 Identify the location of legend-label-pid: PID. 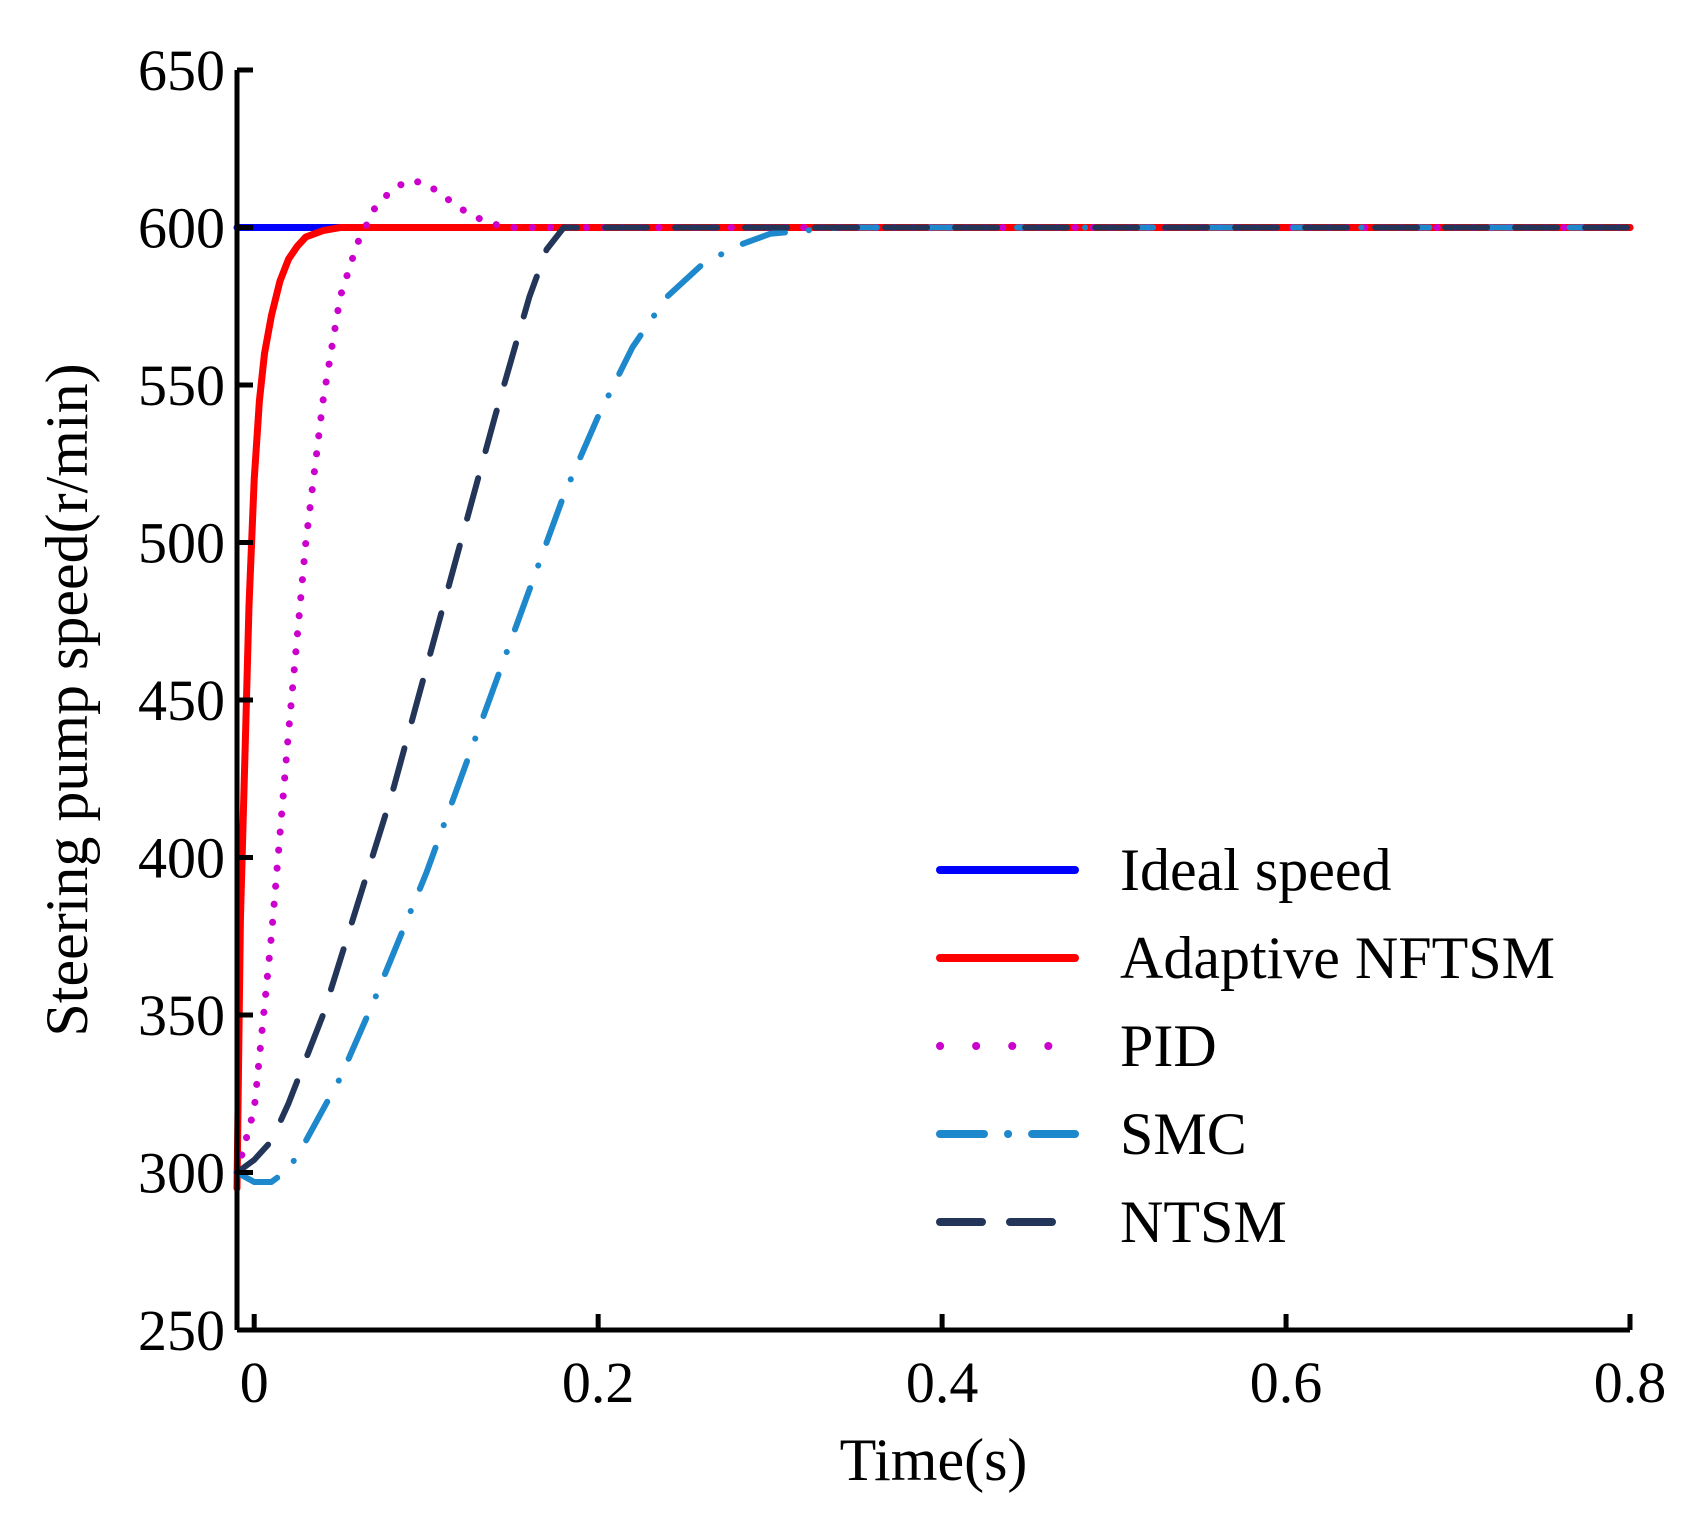
(1168, 1046).